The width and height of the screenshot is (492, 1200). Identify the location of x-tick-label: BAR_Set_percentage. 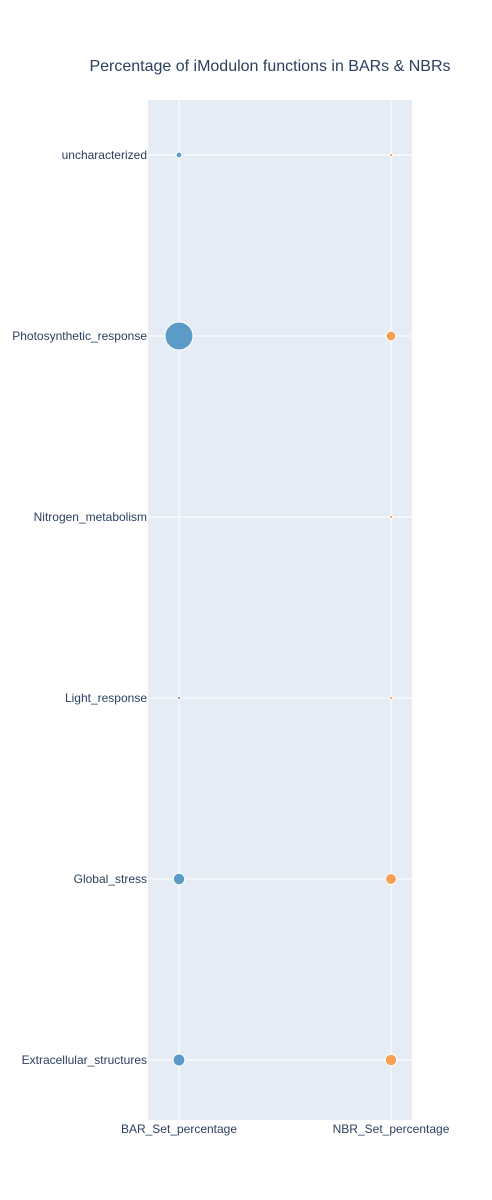
(179, 1129).